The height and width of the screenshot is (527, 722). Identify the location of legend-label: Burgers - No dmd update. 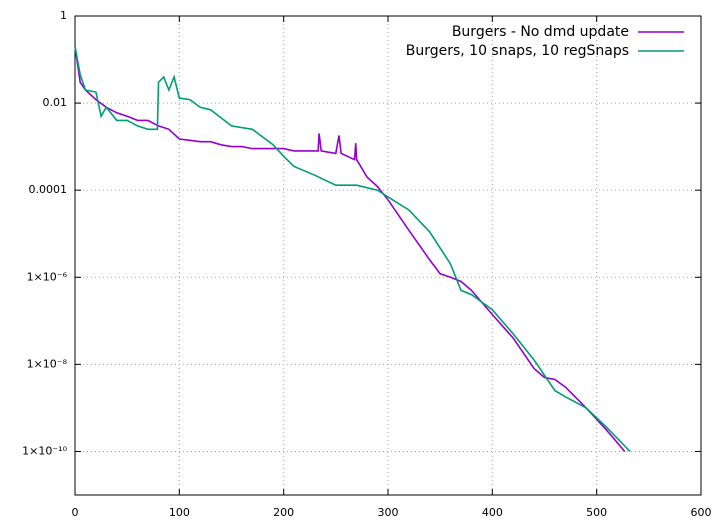
(540, 32).